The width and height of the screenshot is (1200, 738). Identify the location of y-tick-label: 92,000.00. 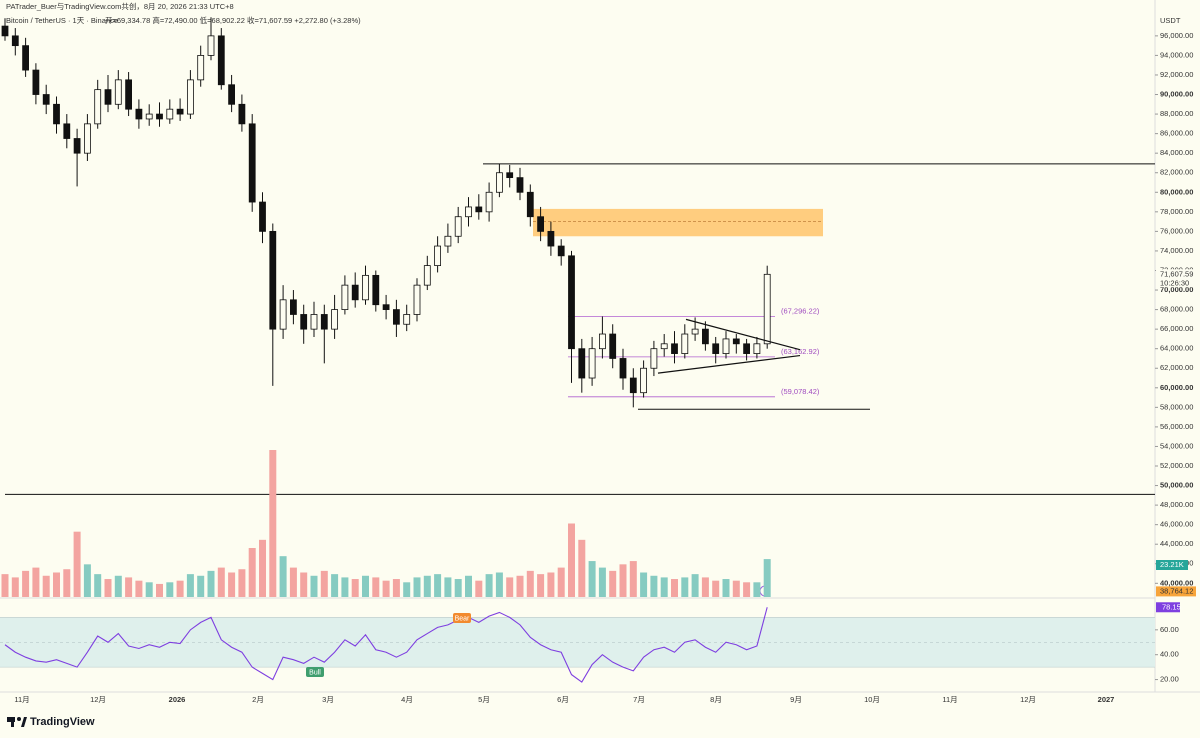
(1176, 74).